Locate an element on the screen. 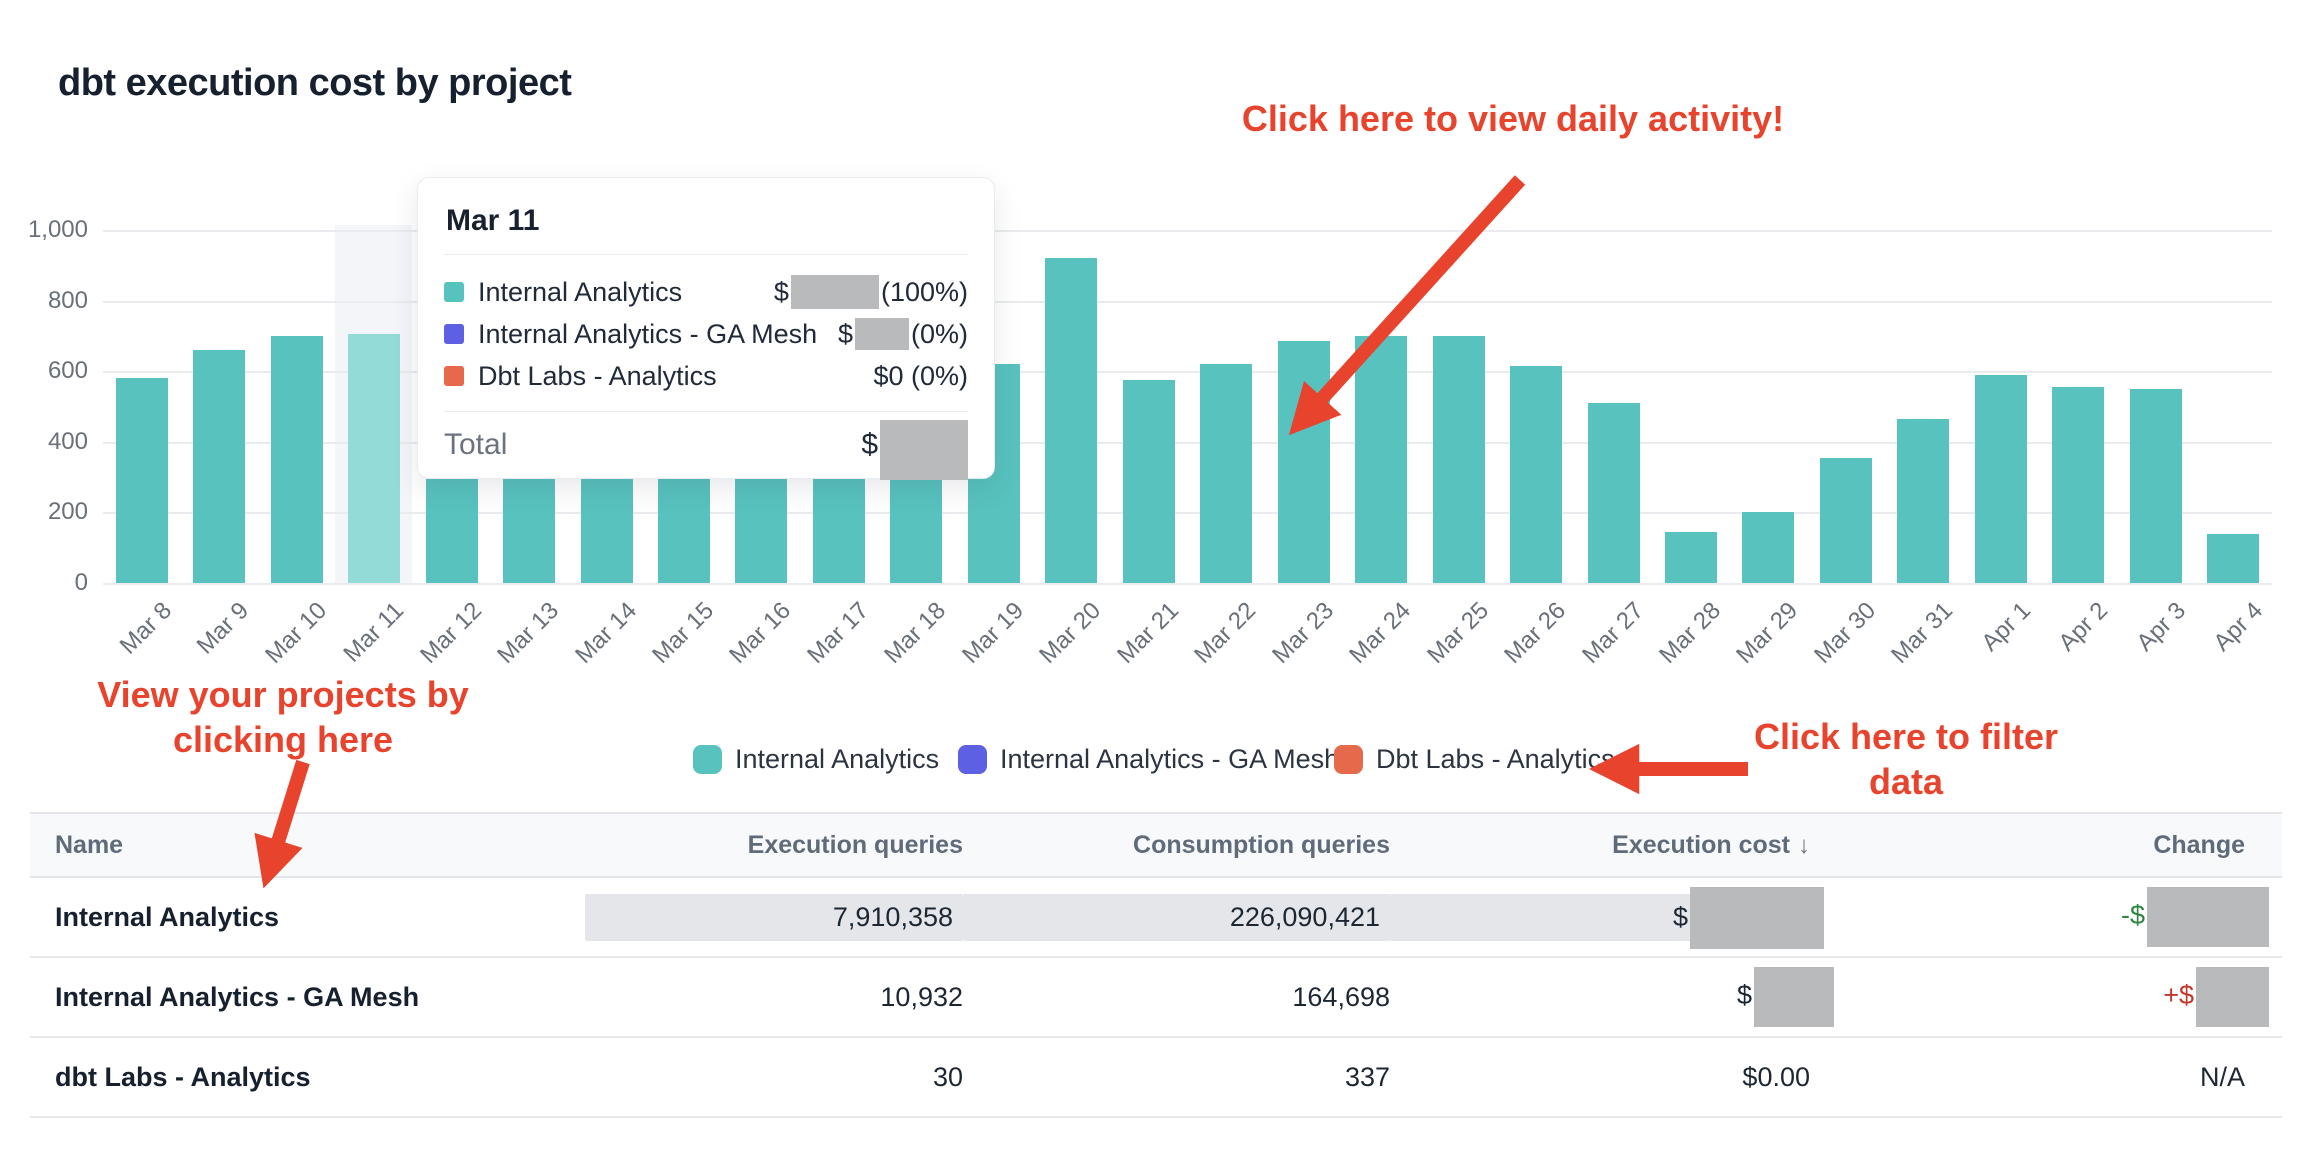  execution-queries-cell: 7,910,358 is located at coordinates (774, 917).